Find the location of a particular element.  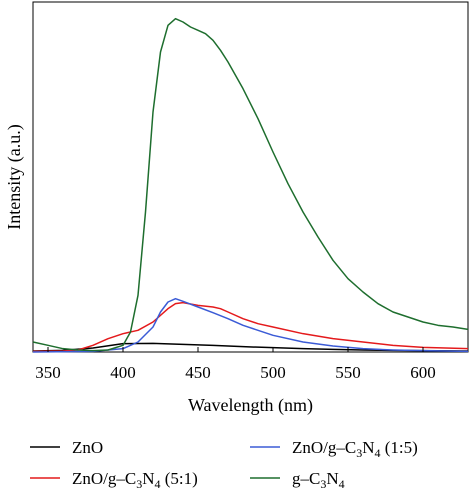

legend-label-gcn-mid: N is located at coordinates (332, 478).